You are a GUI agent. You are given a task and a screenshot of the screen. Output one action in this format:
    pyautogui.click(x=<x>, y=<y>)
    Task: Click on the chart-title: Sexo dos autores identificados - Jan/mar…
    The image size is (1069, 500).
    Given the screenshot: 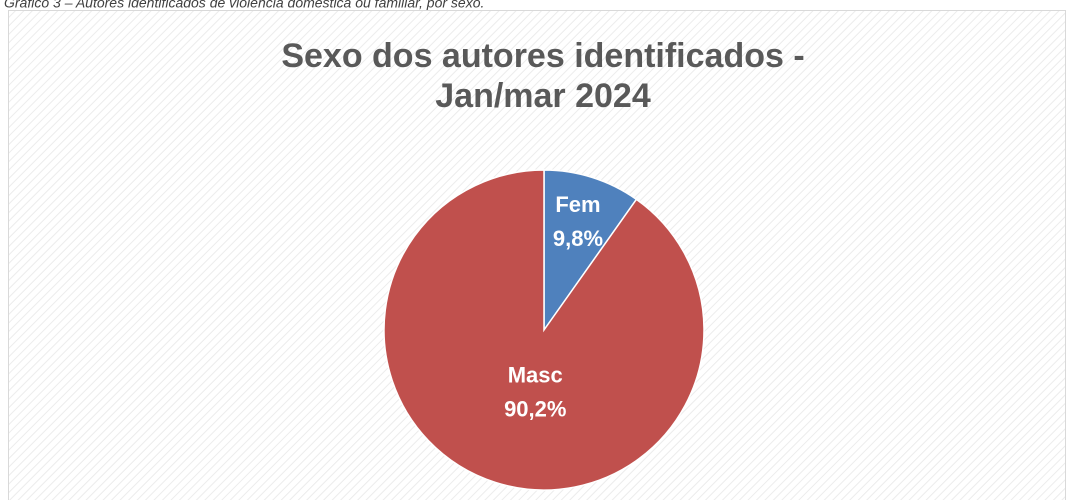 What is the action you would take?
    pyautogui.click(x=543, y=76)
    